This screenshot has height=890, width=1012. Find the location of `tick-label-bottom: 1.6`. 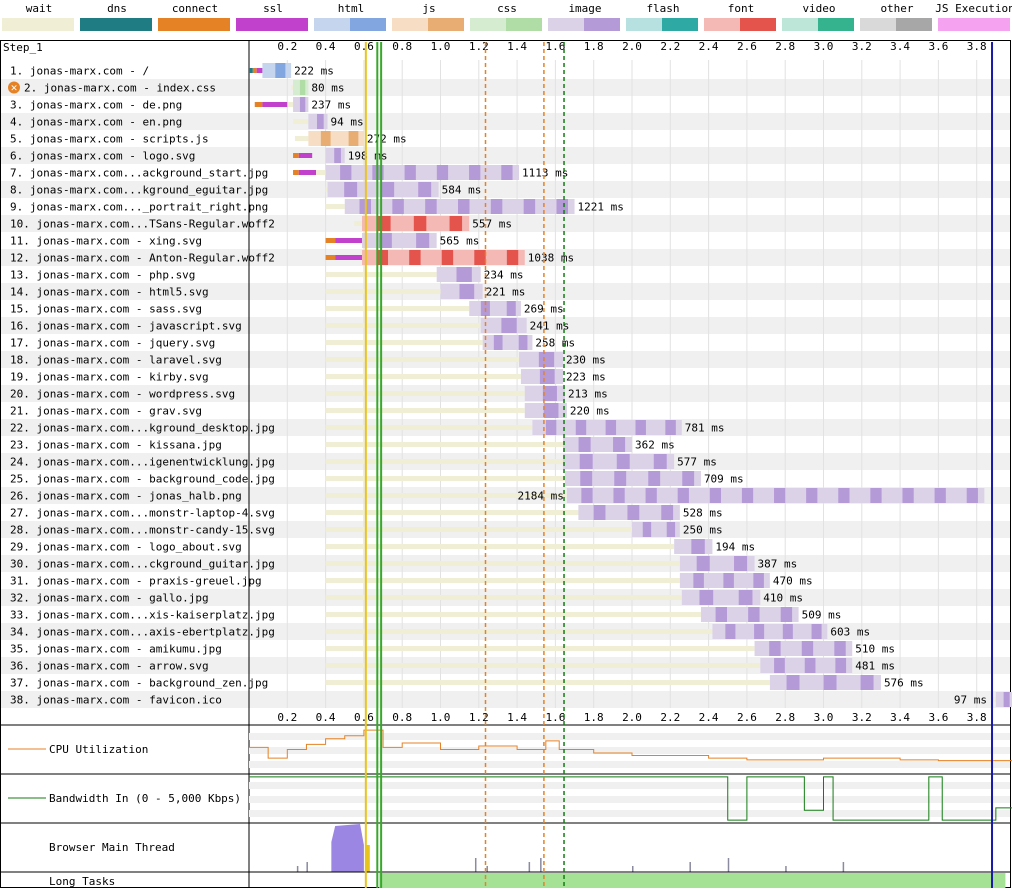

tick-label-bottom: 1.6 is located at coordinates (555, 717).